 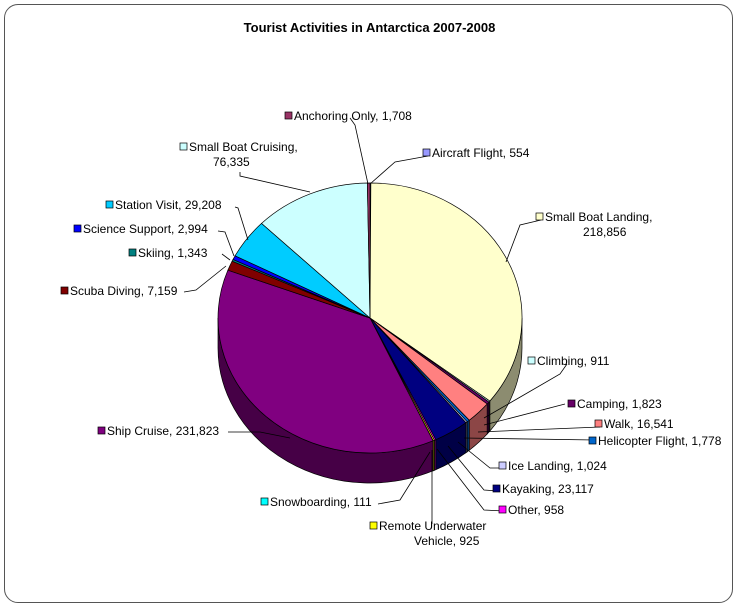 What do you see at coordinates (369, 250) in the screenshot?
I see `pie-slice-anchoring-only` at bounding box center [369, 250].